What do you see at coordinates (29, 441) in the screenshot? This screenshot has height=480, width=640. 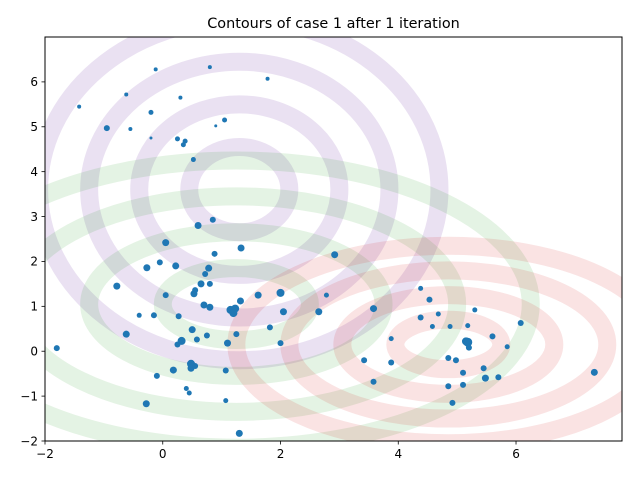 I see `y-tick-label: −2` at bounding box center [29, 441].